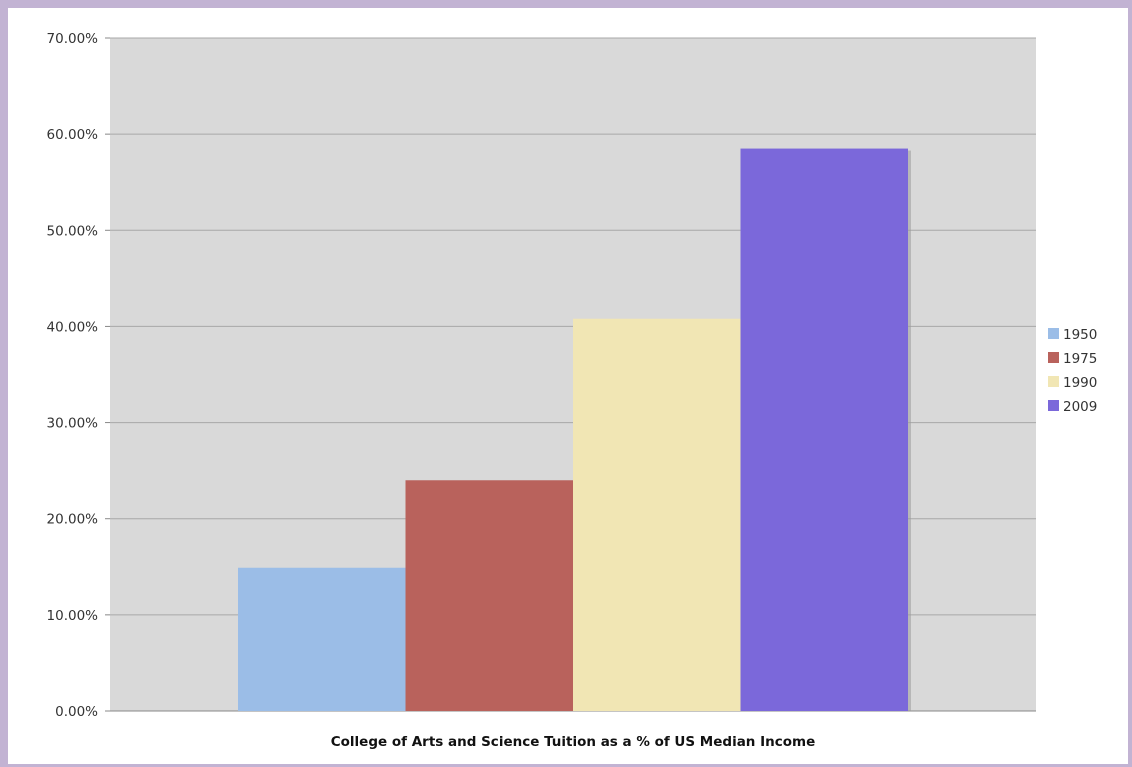 The image size is (1132, 767). What do you see at coordinates (73, 616) in the screenshot?
I see `y-tick-label: 10.00%` at bounding box center [73, 616].